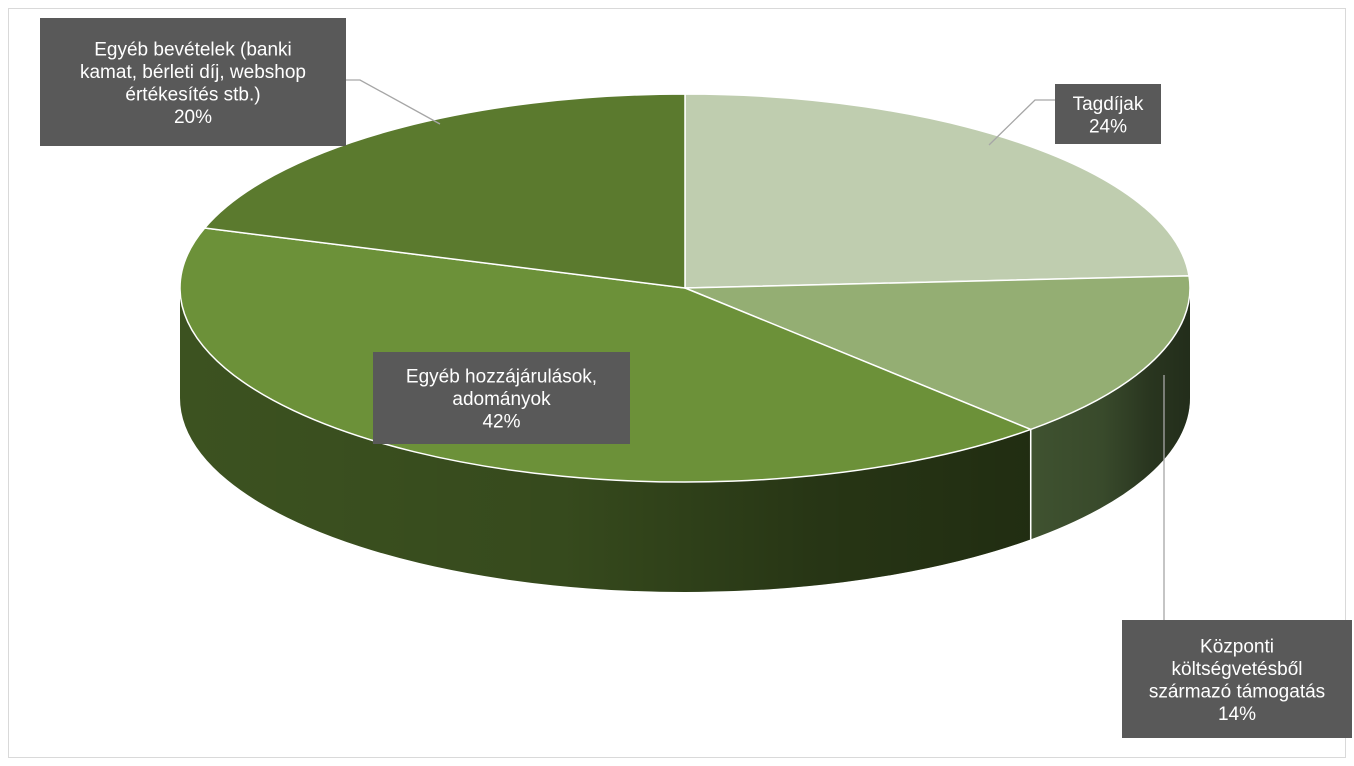 This screenshot has width=1354, height=766. Describe the element at coordinates (193, 49) in the screenshot. I see `data-label-text: Egyéb bevételek (banki` at that location.